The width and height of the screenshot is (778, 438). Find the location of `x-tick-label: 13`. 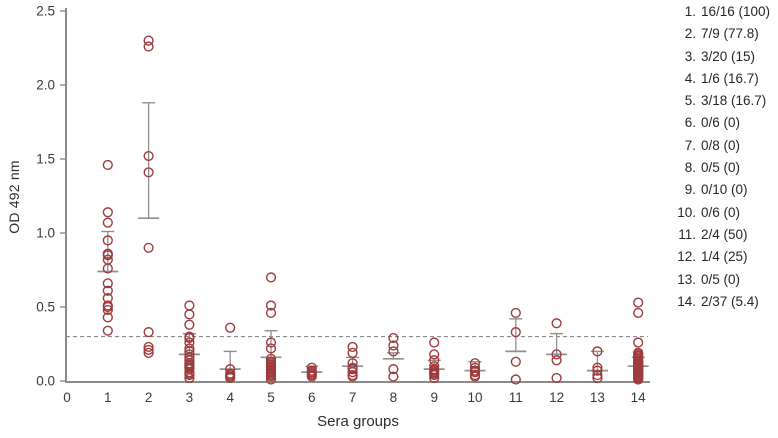

x-tick-label: 13 is located at coordinates (597, 397).